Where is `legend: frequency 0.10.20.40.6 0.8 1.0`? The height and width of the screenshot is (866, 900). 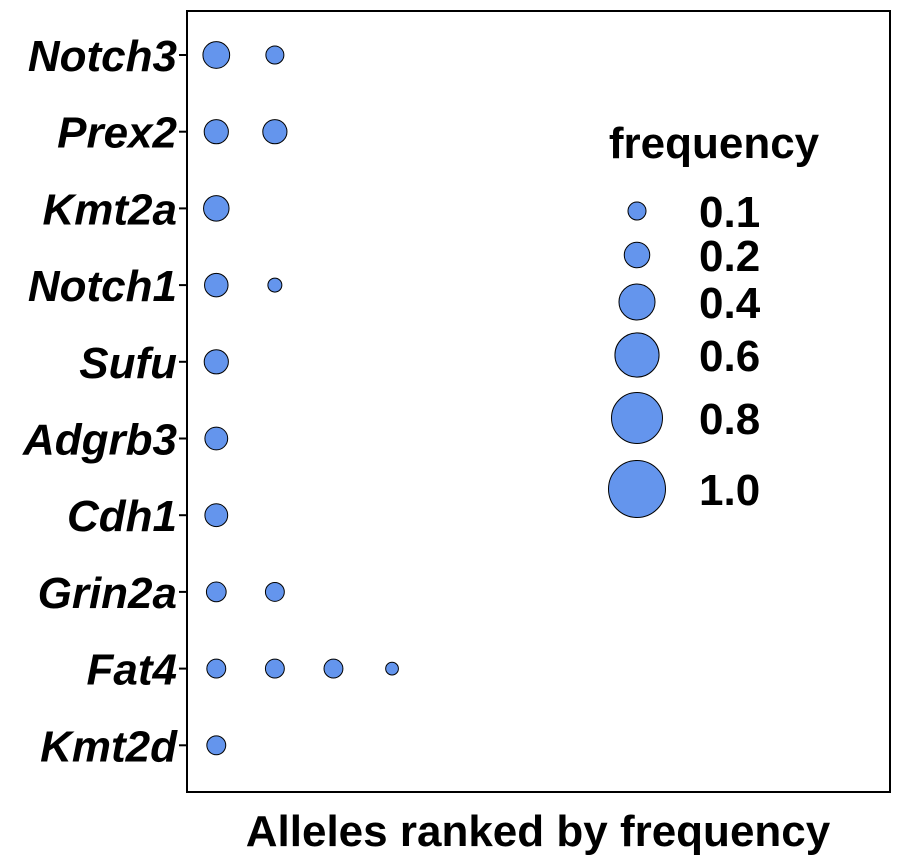 legend: frequency 0.10.20.40.6 0.8 1.0 is located at coordinates (714, 318).